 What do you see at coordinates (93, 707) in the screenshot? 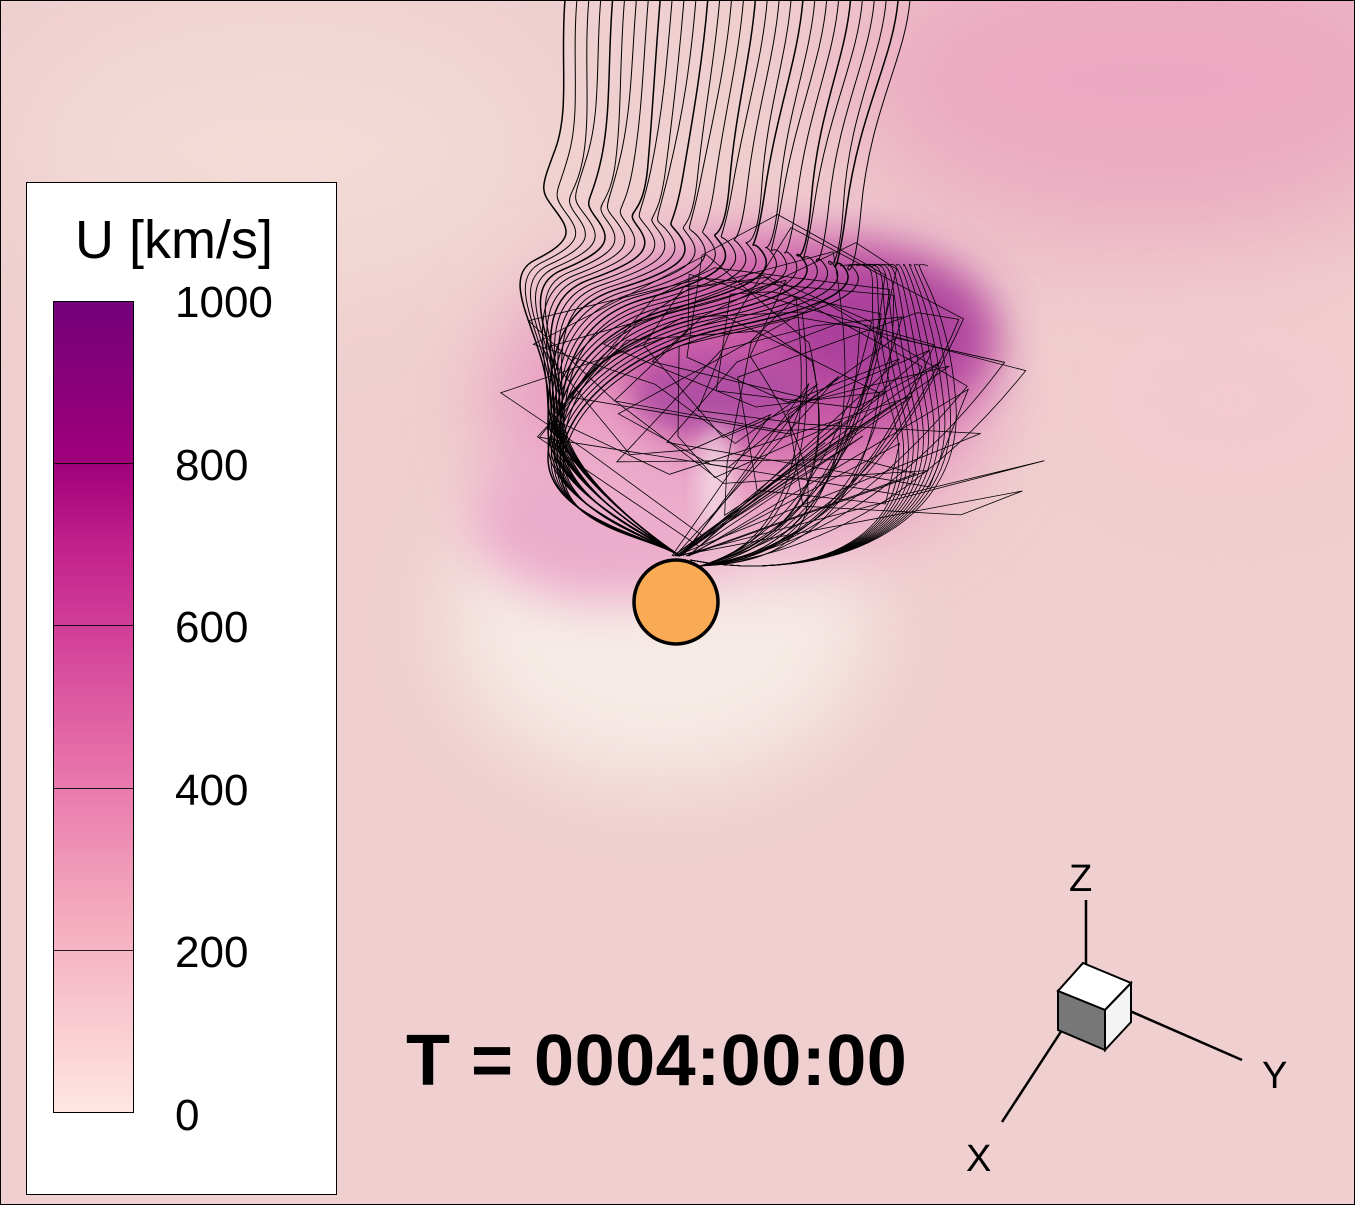
I see `colorbar-gradient` at bounding box center [93, 707].